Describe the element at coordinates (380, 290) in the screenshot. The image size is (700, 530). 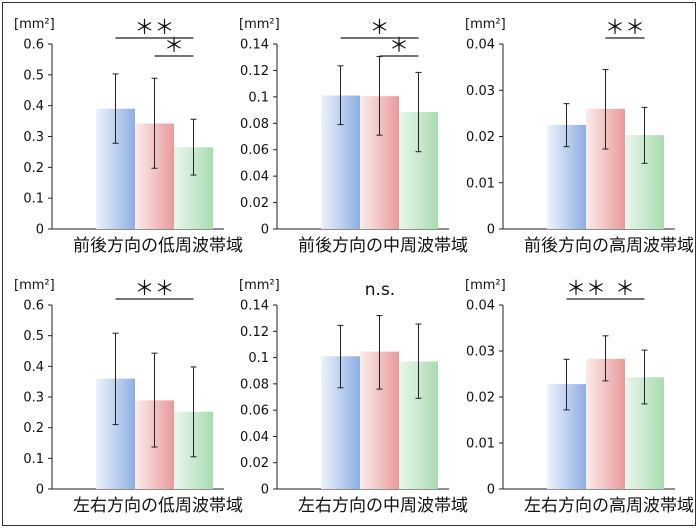
I see `ns-label: n.s.` at that location.